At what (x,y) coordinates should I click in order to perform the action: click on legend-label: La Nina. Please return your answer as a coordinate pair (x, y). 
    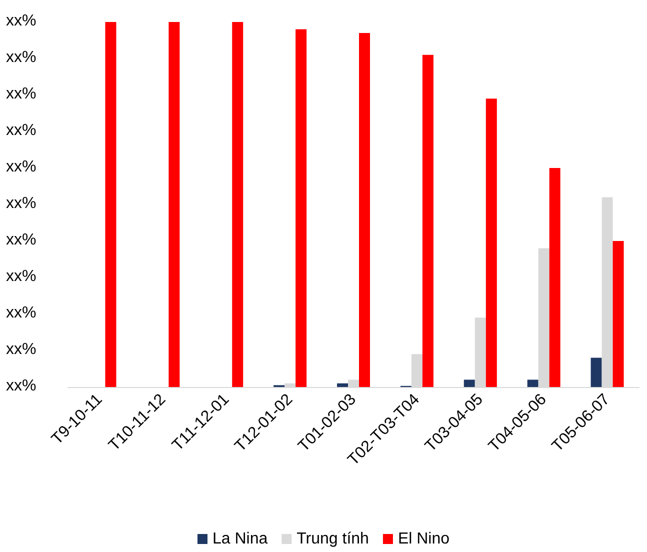
    Looking at the image, I should click on (240, 539).